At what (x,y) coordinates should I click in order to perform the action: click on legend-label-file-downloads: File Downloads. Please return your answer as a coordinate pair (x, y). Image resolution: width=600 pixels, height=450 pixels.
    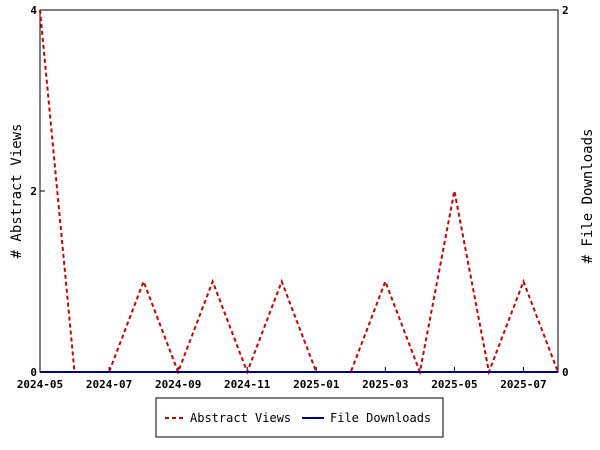
    Looking at the image, I should click on (380, 418).